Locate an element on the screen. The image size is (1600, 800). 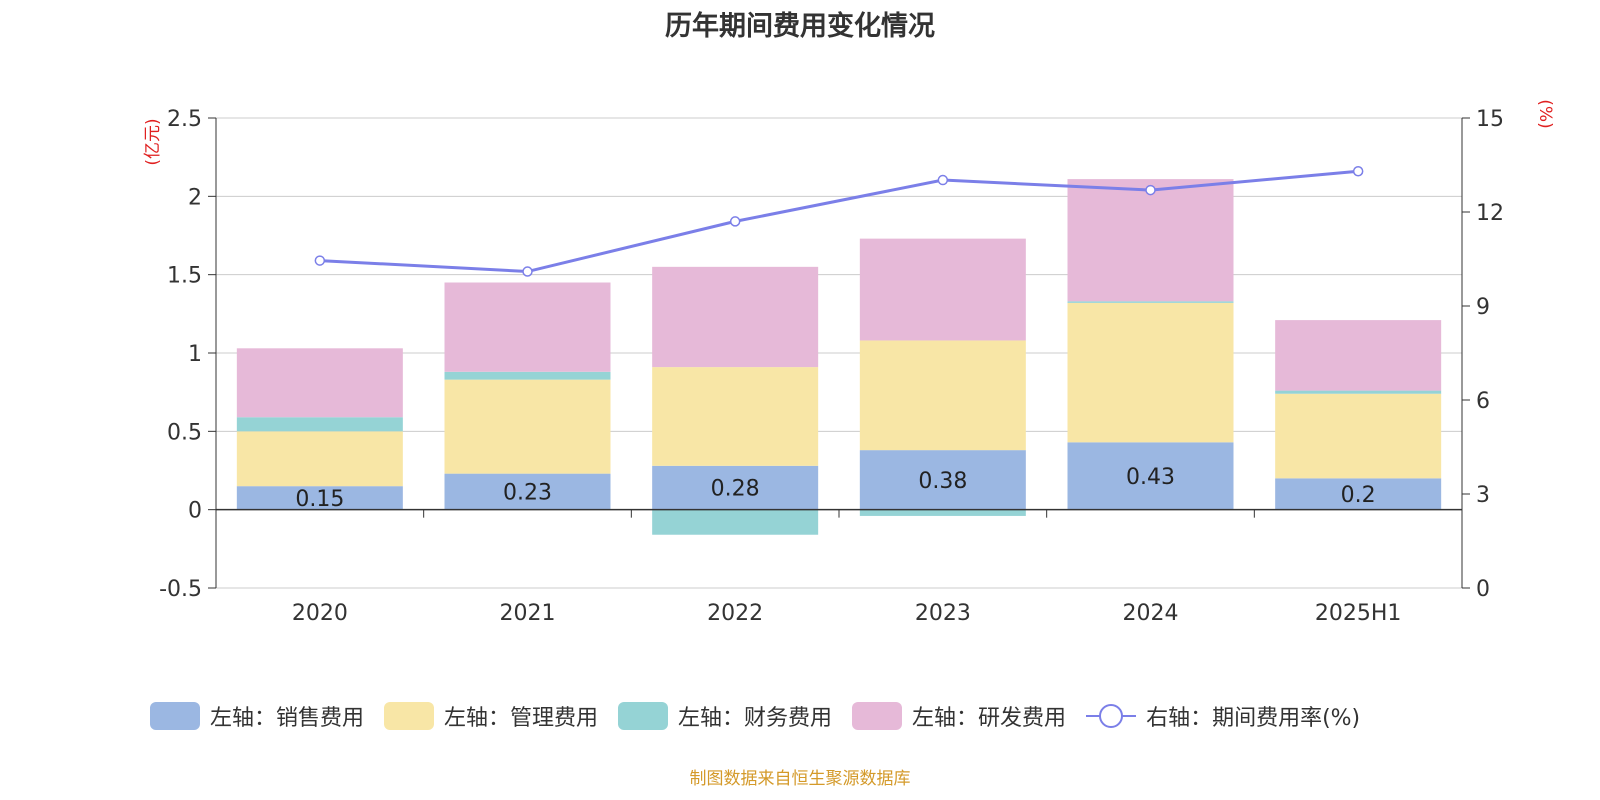
legend-item-sales: 左轴：销售费用 is located at coordinates (257, 716).